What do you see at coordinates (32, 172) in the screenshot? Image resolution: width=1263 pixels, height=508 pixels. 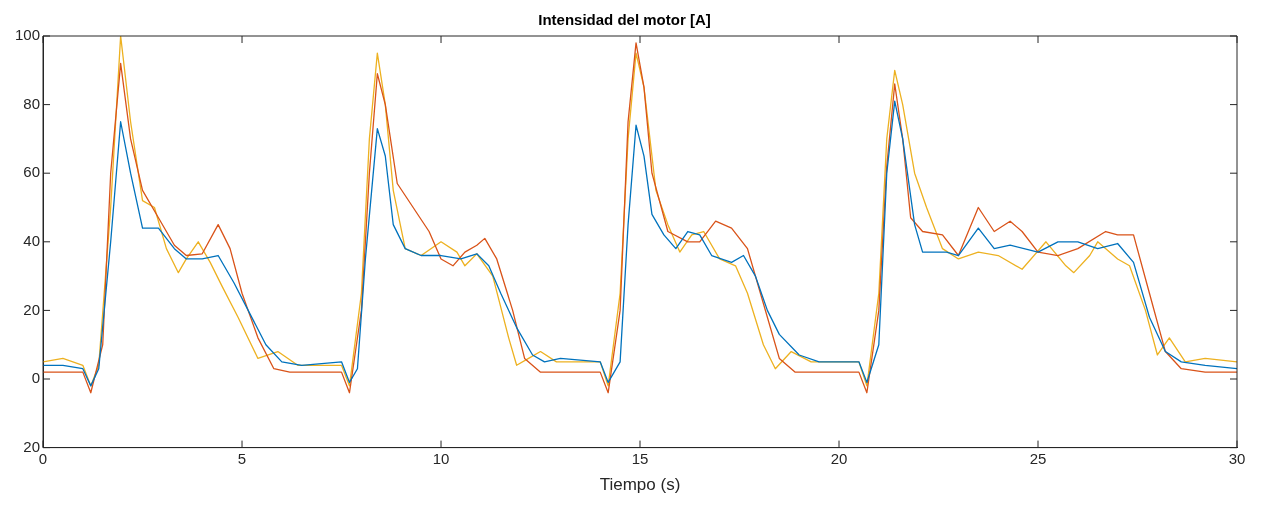 I see `y-tick-label: 60` at bounding box center [32, 172].